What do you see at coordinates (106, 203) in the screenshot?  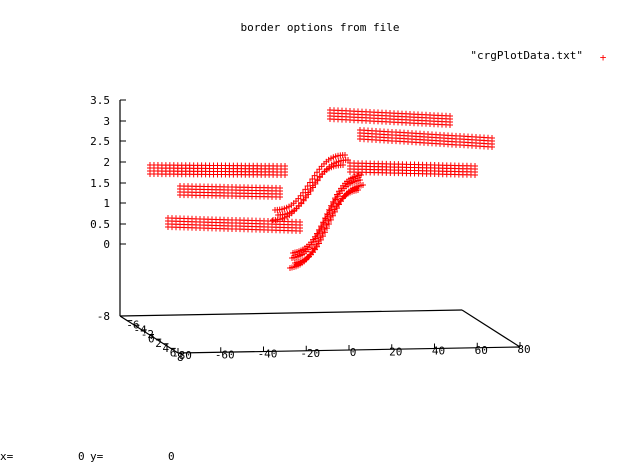 I see `z-tick-label: 1` at bounding box center [106, 203].